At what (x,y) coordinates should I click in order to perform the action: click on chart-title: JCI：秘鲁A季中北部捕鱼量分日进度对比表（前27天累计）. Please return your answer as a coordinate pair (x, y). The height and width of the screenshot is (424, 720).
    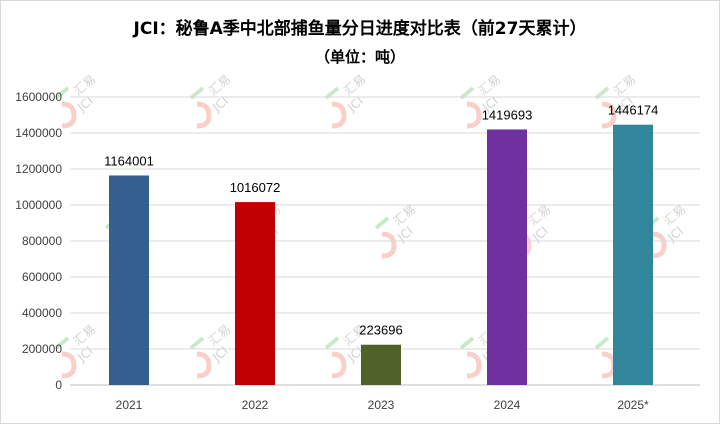
    Looking at the image, I should click on (360, 29).